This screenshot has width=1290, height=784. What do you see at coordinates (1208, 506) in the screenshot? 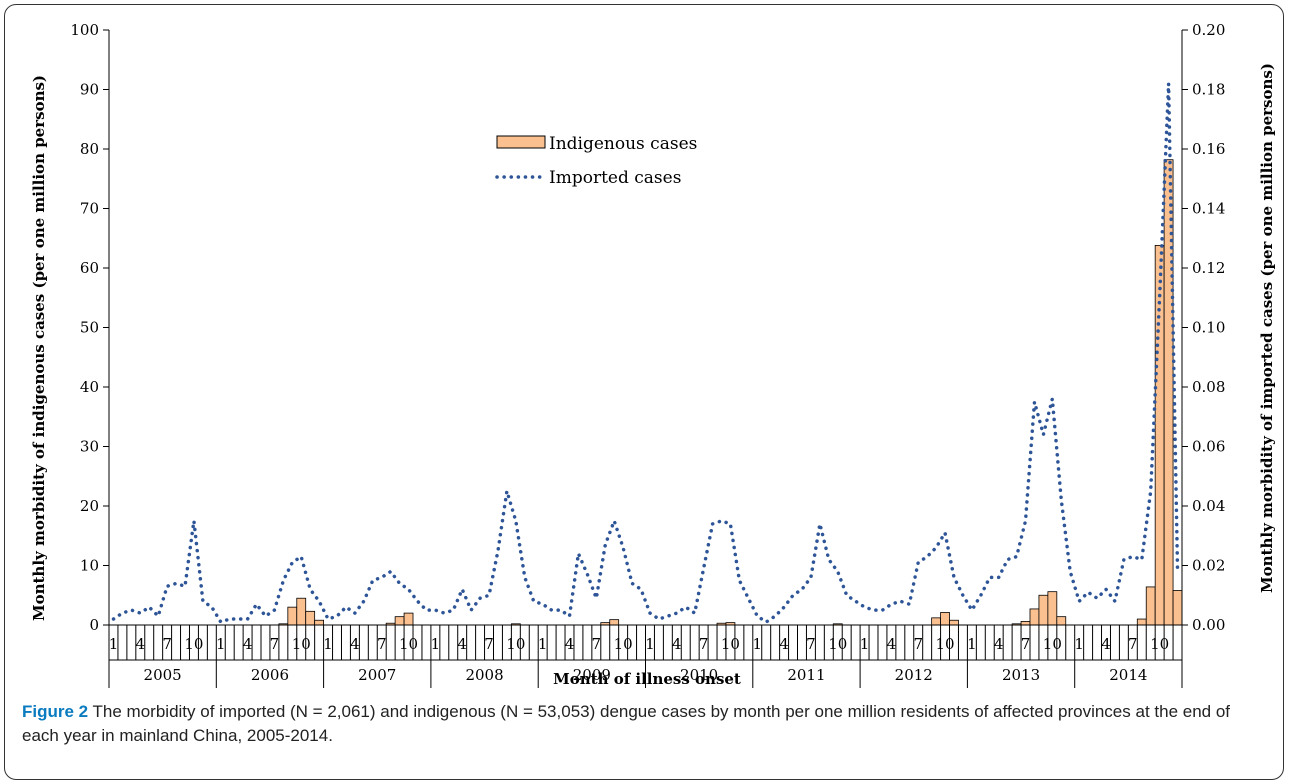
I see `y-right-tick-label: 0.04` at bounding box center [1208, 506].